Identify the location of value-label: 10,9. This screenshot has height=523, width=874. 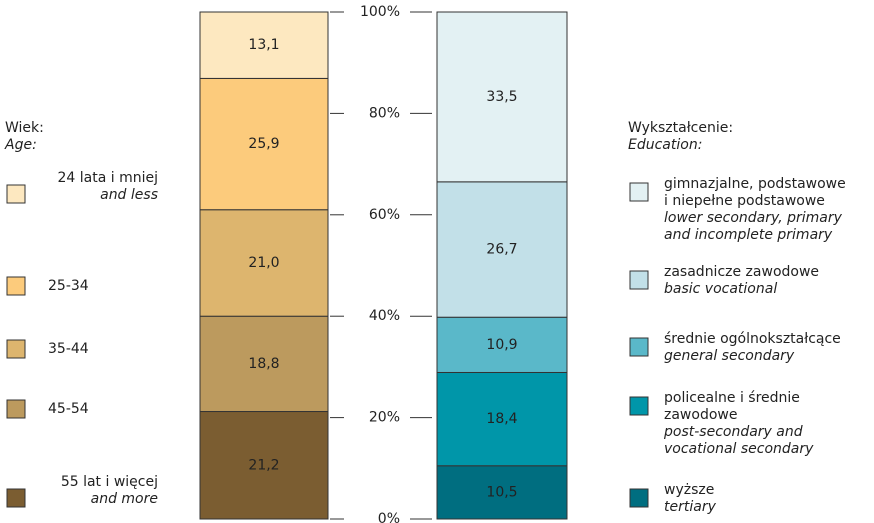
(501, 345).